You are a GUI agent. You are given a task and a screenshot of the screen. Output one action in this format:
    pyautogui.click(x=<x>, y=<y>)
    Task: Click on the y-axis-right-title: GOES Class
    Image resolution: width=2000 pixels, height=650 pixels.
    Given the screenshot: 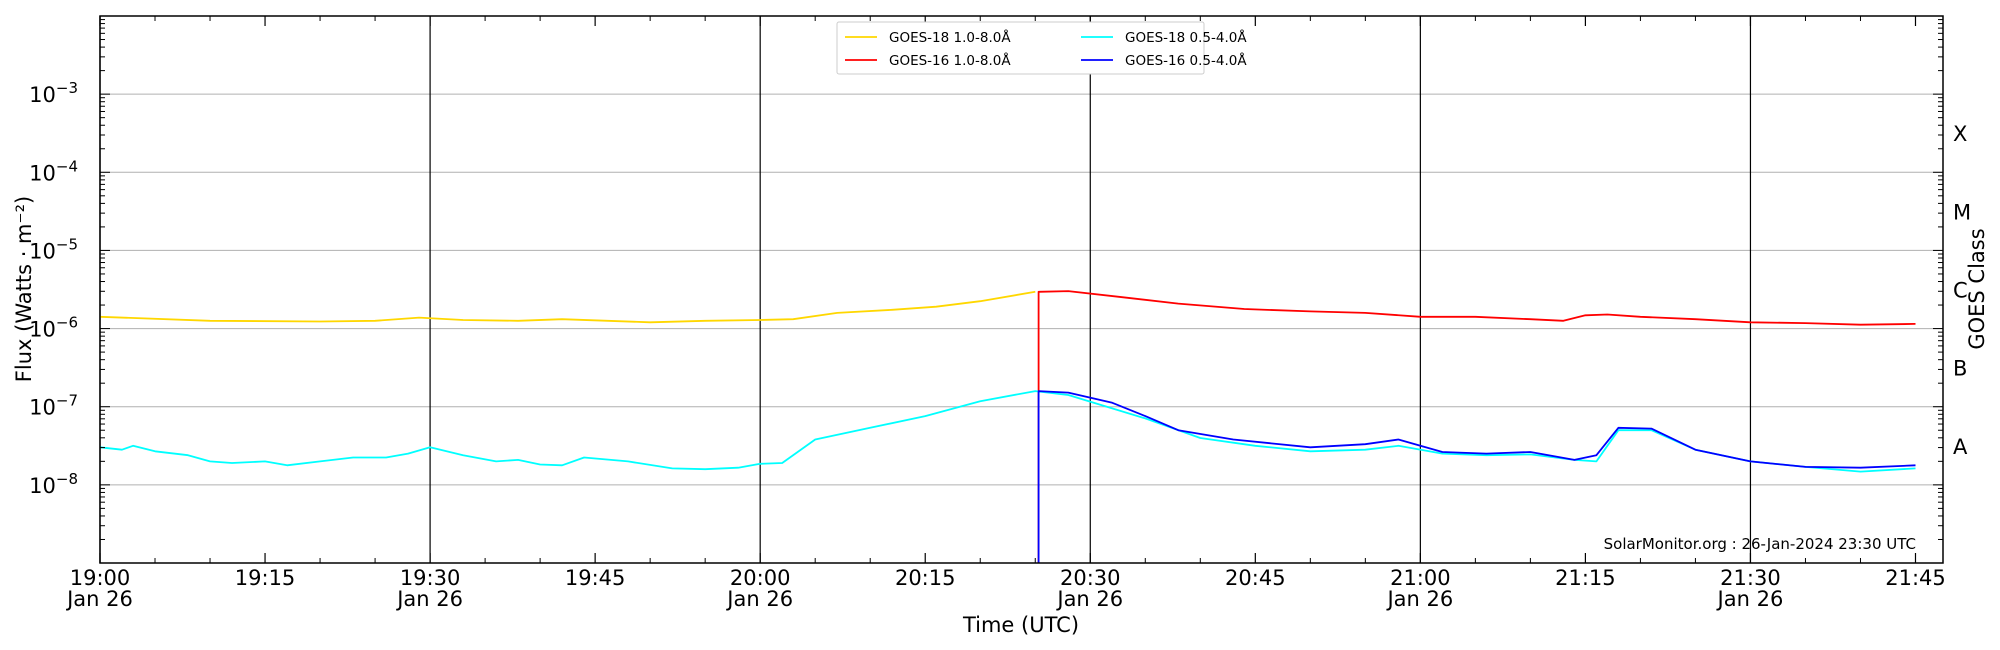 What is the action you would take?
    pyautogui.click(x=1977, y=288)
    